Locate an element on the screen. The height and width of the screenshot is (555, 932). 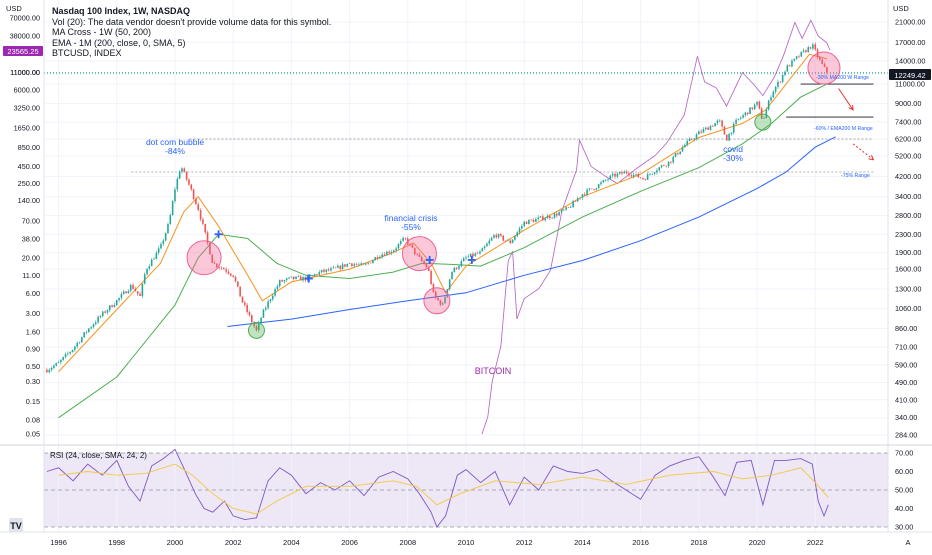
left-axis-tick-label: 850.00 is located at coordinates (29, 147).